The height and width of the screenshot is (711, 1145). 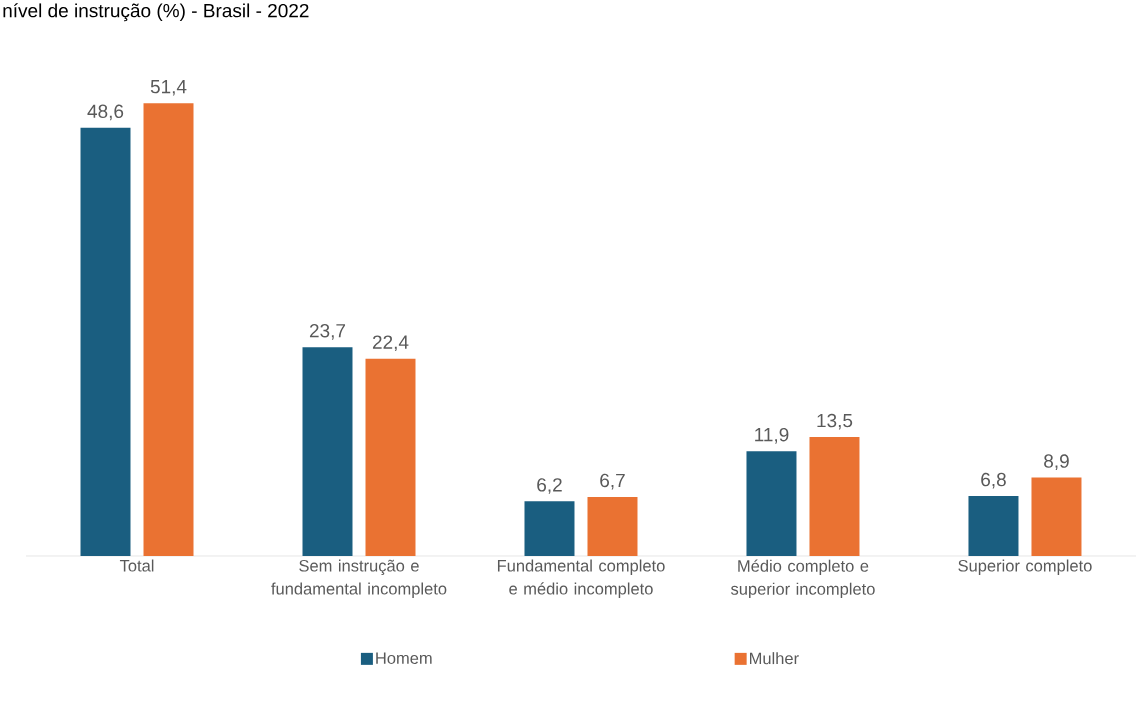 I want to click on legend-label: Homem, so click(x=404, y=658).